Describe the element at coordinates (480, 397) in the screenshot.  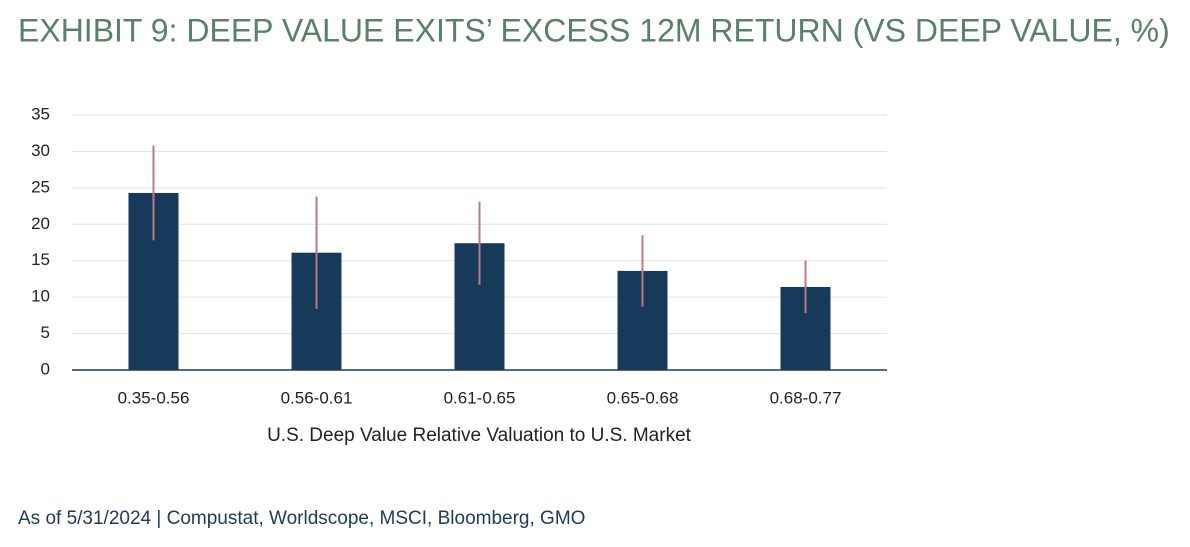
I see `x-tick-label: 0.61-0.65` at that location.